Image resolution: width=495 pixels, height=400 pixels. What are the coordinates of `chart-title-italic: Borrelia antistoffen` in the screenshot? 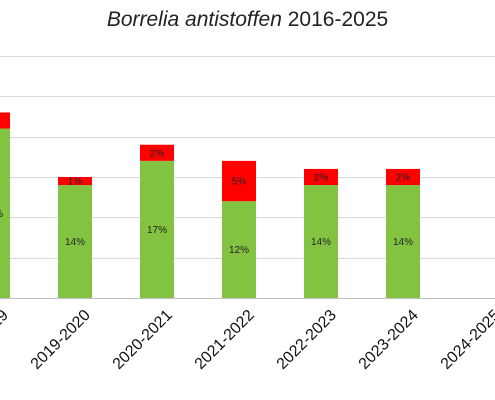 It's located at (194, 19).